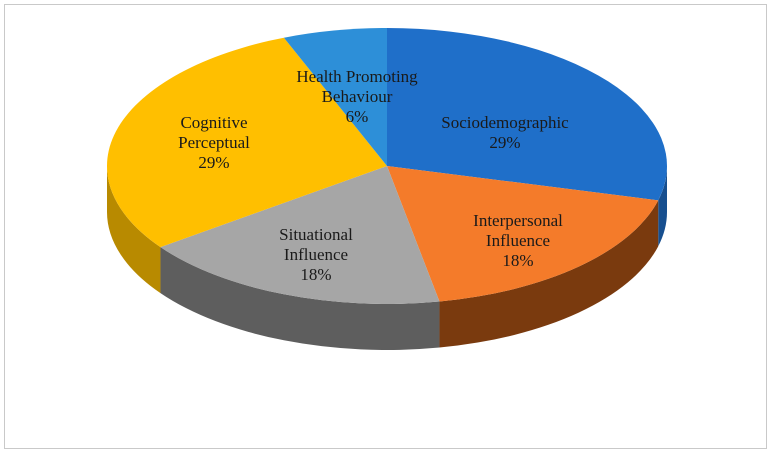 Image resolution: width=773 pixels, height=455 pixels. What do you see at coordinates (300, 298) in the screenshot?
I see `side-situational-influence` at bounding box center [300, 298].